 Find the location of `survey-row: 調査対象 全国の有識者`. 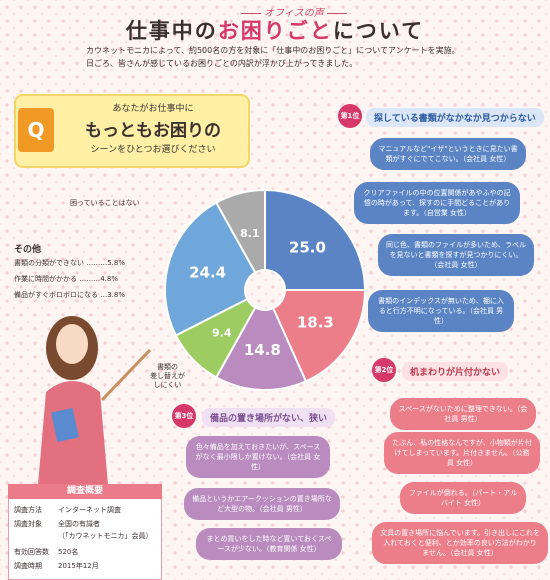

survey-row: 調査対象 全国の有識者 is located at coordinates (57, 524).